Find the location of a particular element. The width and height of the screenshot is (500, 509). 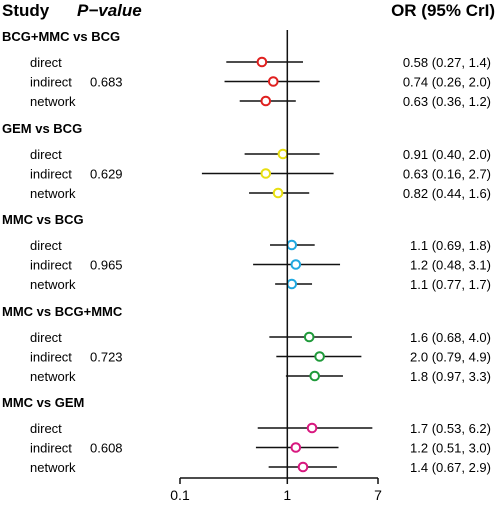

or-ci-text: 0.58 (0.27, 1.4) is located at coordinates (447, 62).